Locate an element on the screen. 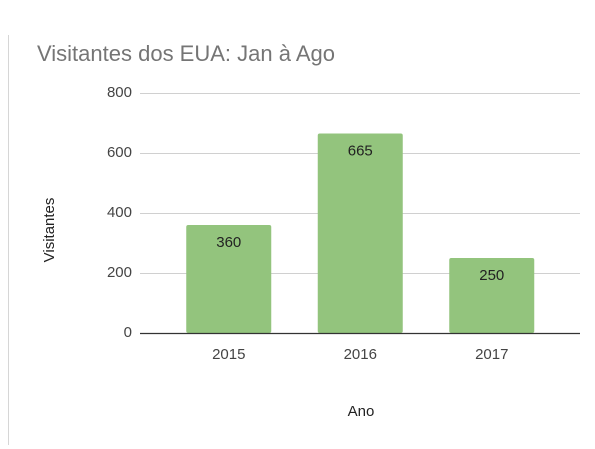 The height and width of the screenshot is (449, 595). chart-title: Visitantes dos EUA: Jan à Ago is located at coordinates (186, 53).